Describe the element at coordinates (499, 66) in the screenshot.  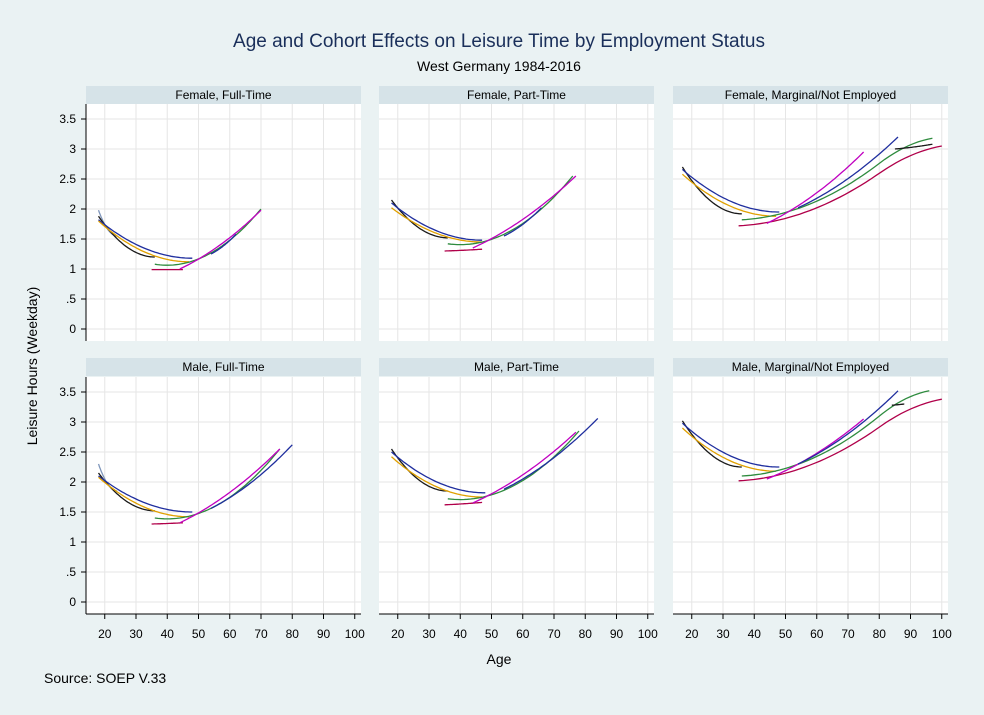
I see `chart-subtitle: West Germany 1984-2016` at that location.